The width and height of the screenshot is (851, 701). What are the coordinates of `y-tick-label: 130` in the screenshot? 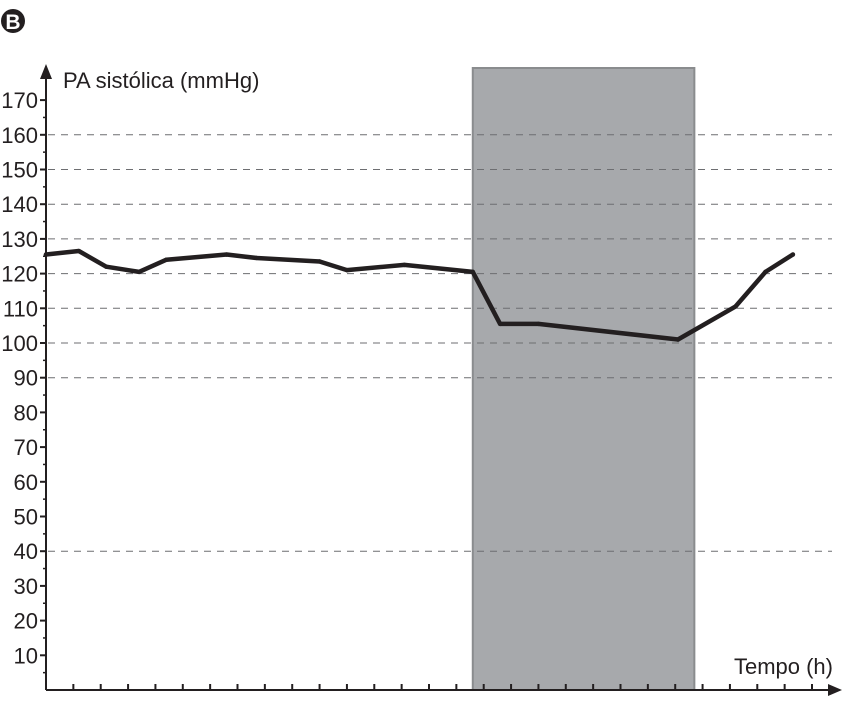 It's located at (19, 239).